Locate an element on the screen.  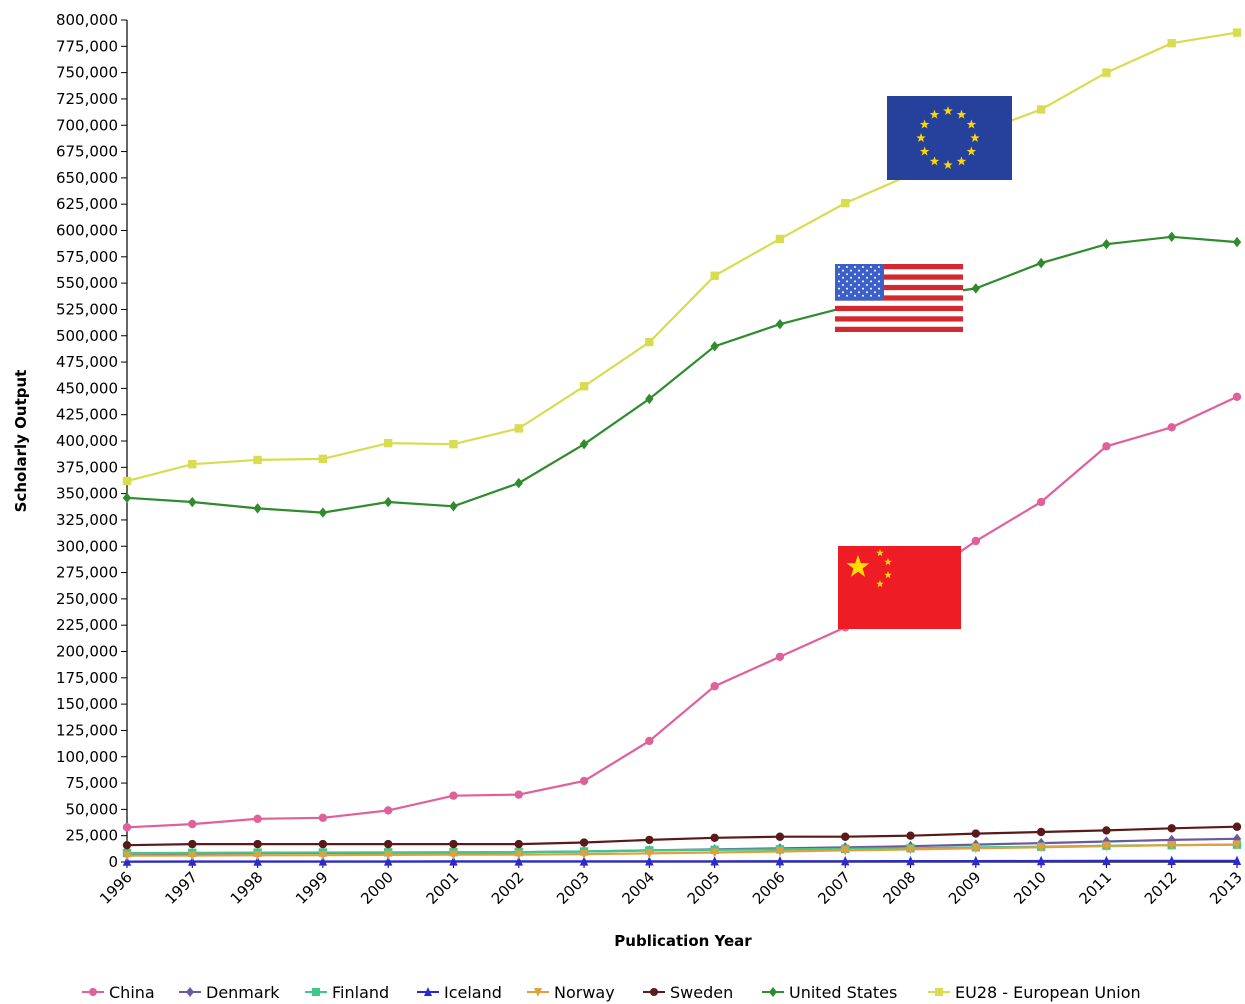
y-tick-label: 350,000 is located at coordinates (87, 494).